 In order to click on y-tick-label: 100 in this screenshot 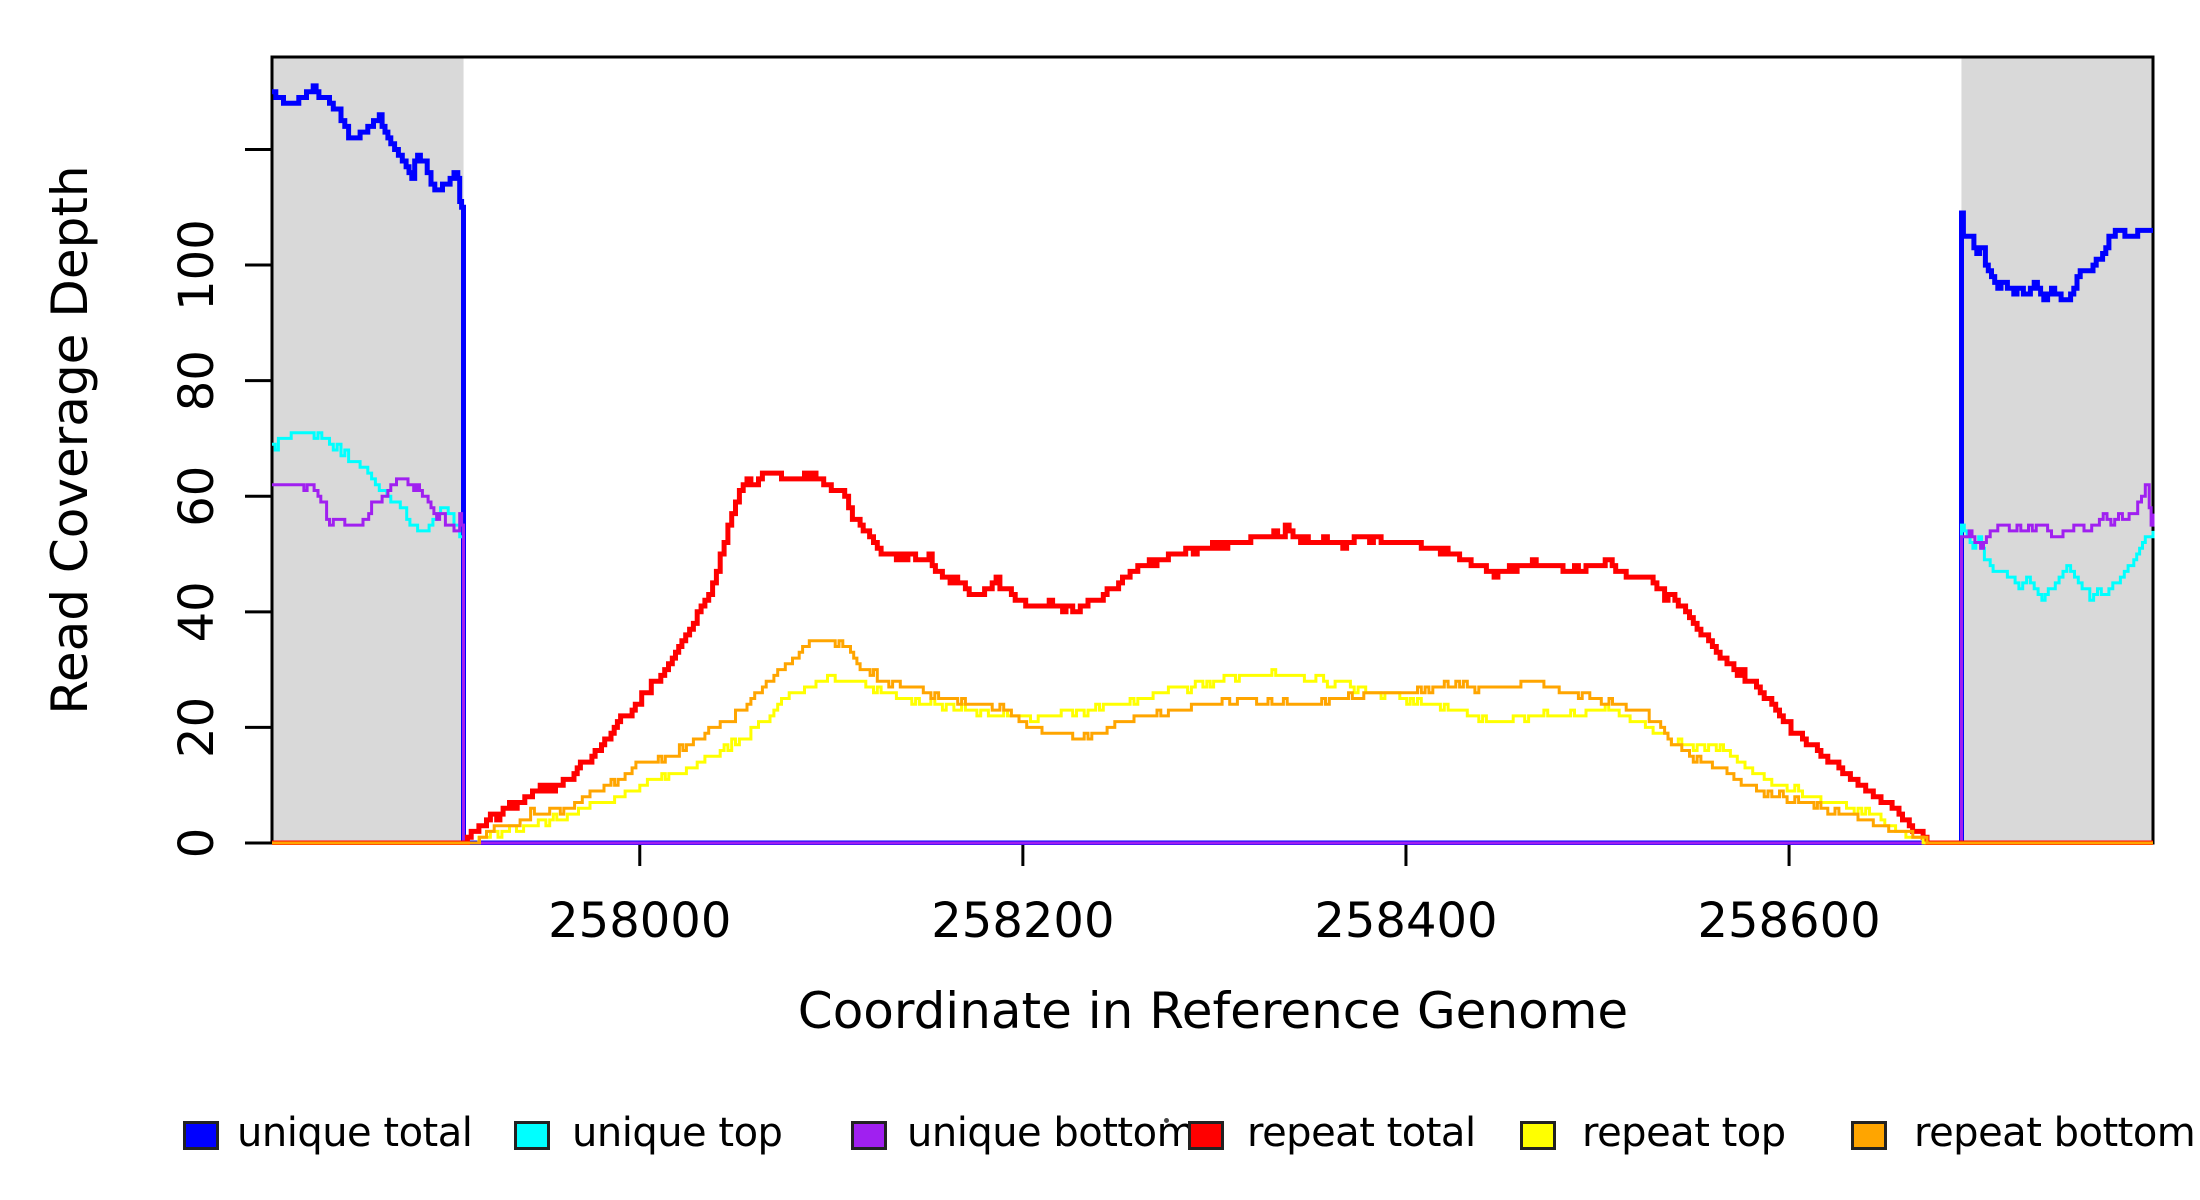, I will do `click(197, 265)`.